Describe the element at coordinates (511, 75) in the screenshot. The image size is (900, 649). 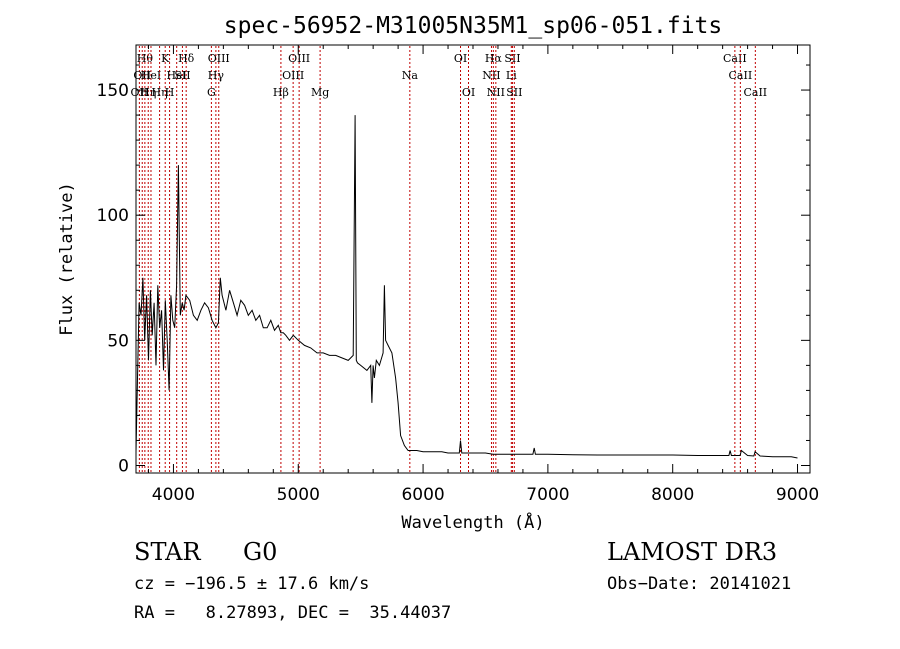
I see `line-label-24: Li` at that location.